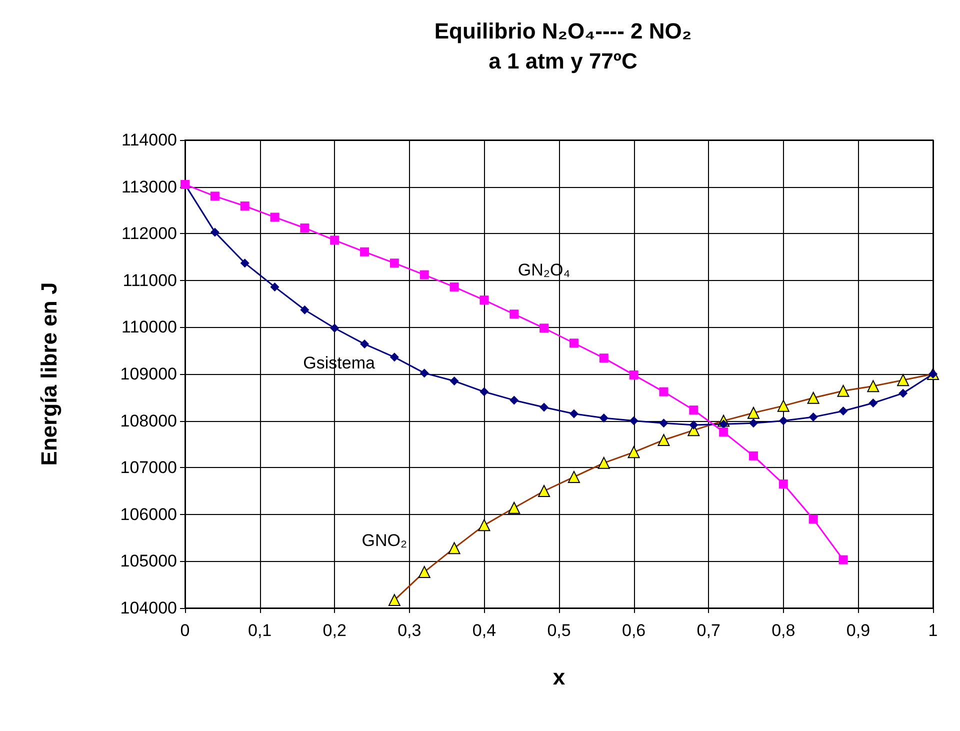 This screenshot has width=960, height=731. What do you see at coordinates (559, 630) in the screenshot?
I see `x-tick-label: 0,5` at bounding box center [559, 630].